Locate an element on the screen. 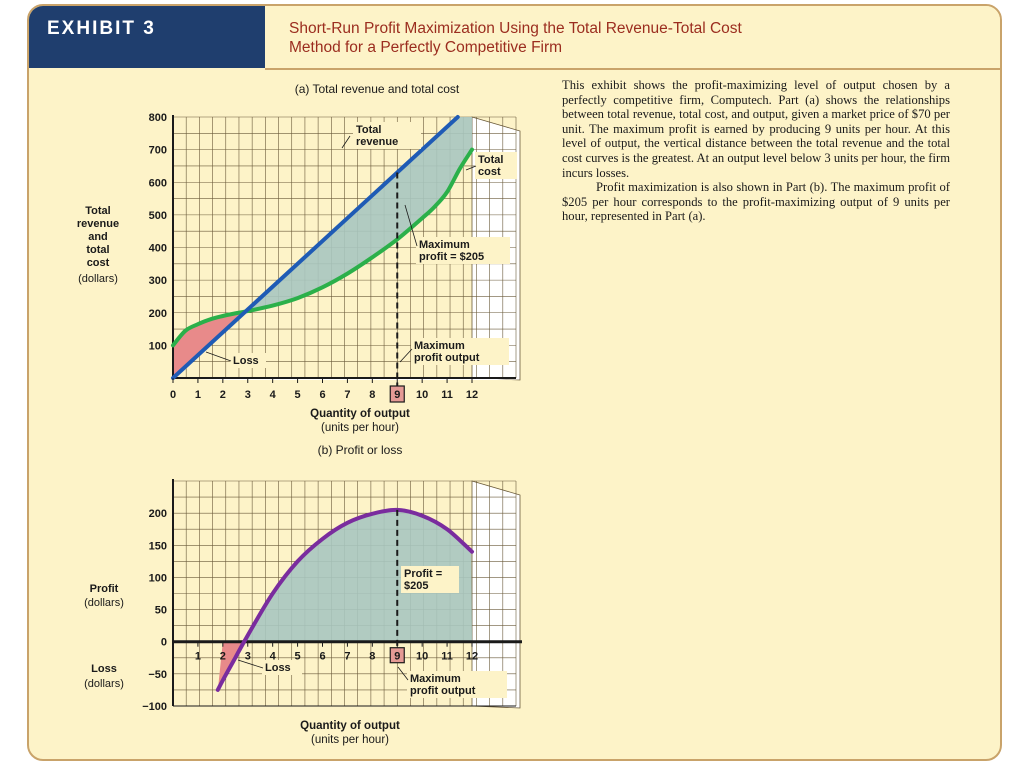 The width and height of the screenshot is (1024, 768). panel-b-profit-area is located at coordinates (358, 576).